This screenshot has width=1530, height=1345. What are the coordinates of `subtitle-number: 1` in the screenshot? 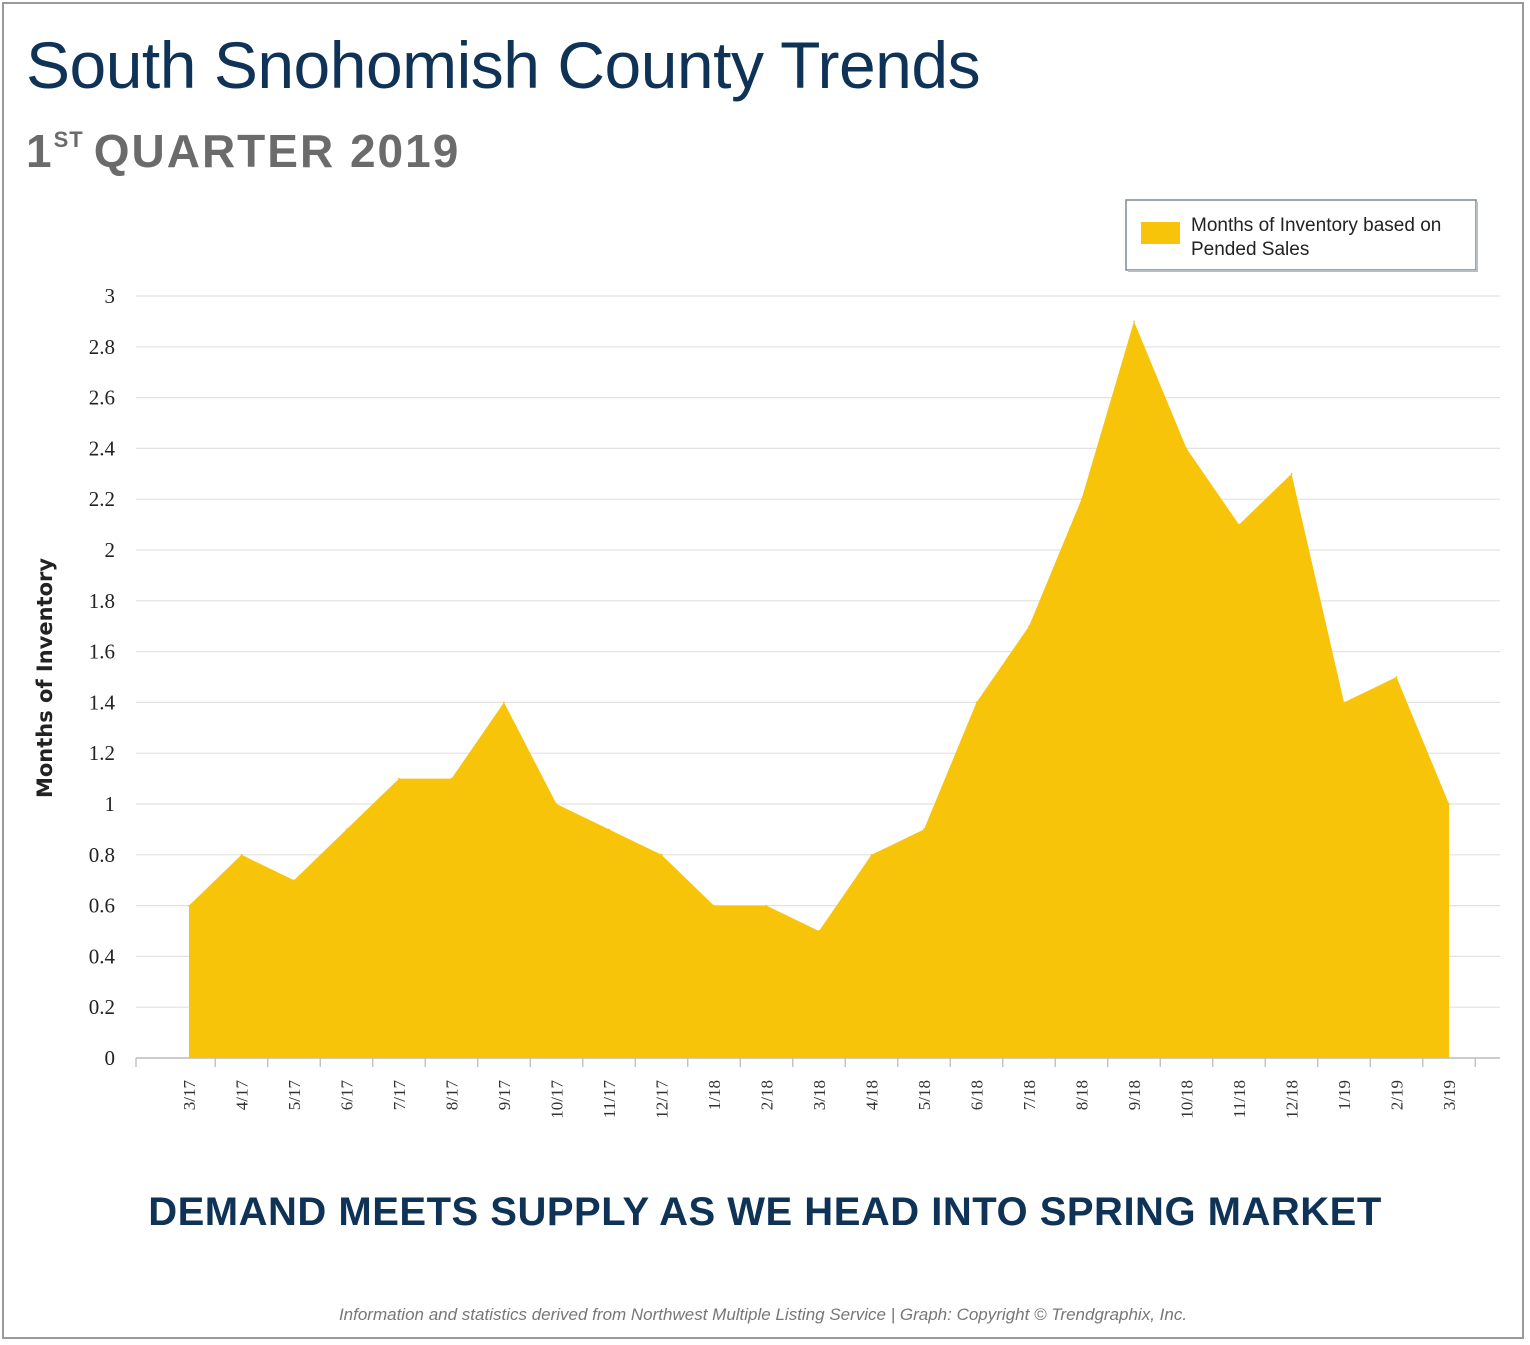 It's located at (40, 151).